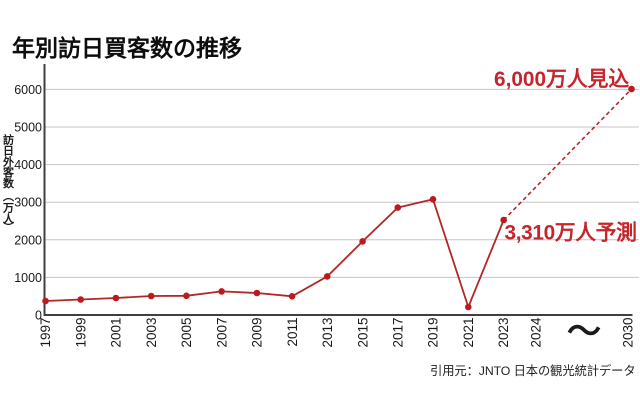  What do you see at coordinates (151, 333) in the screenshot?
I see `svg-text: 2003` at bounding box center [151, 333].